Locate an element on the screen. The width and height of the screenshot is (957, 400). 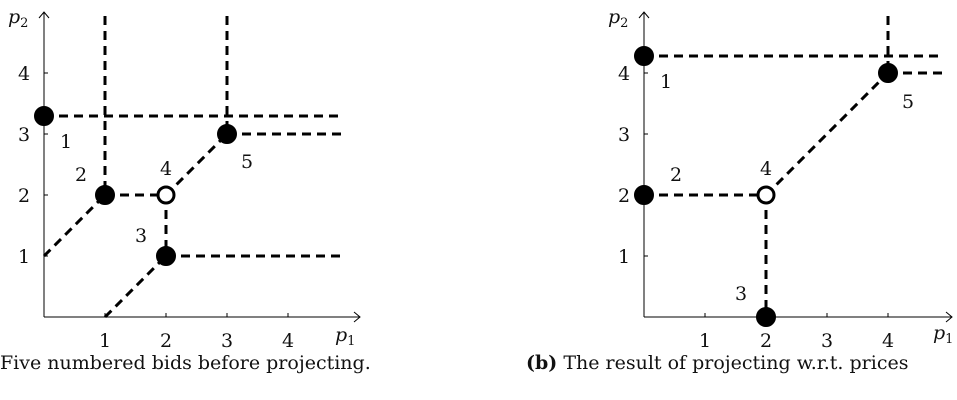
y-axis-label-a: p2 is located at coordinates (18, 18).